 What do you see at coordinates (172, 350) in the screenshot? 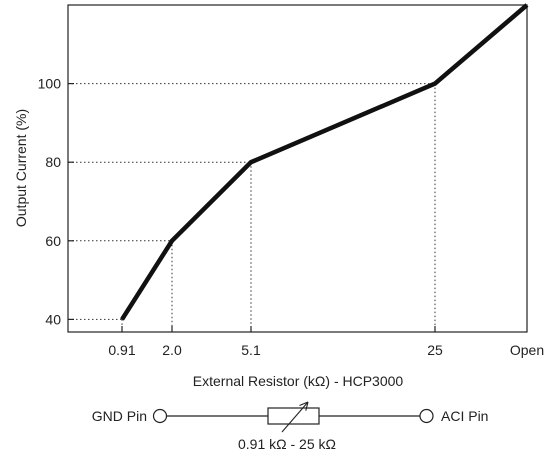
I see `x-tick-label: 2.0` at bounding box center [172, 350].